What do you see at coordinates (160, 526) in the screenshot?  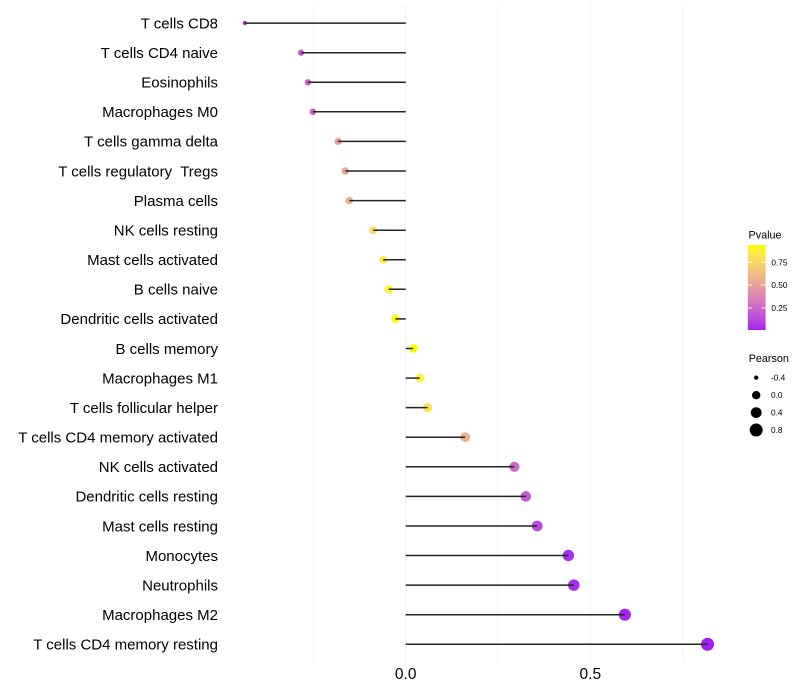 I see `svg-text: Mast cells resting` at bounding box center [160, 526].